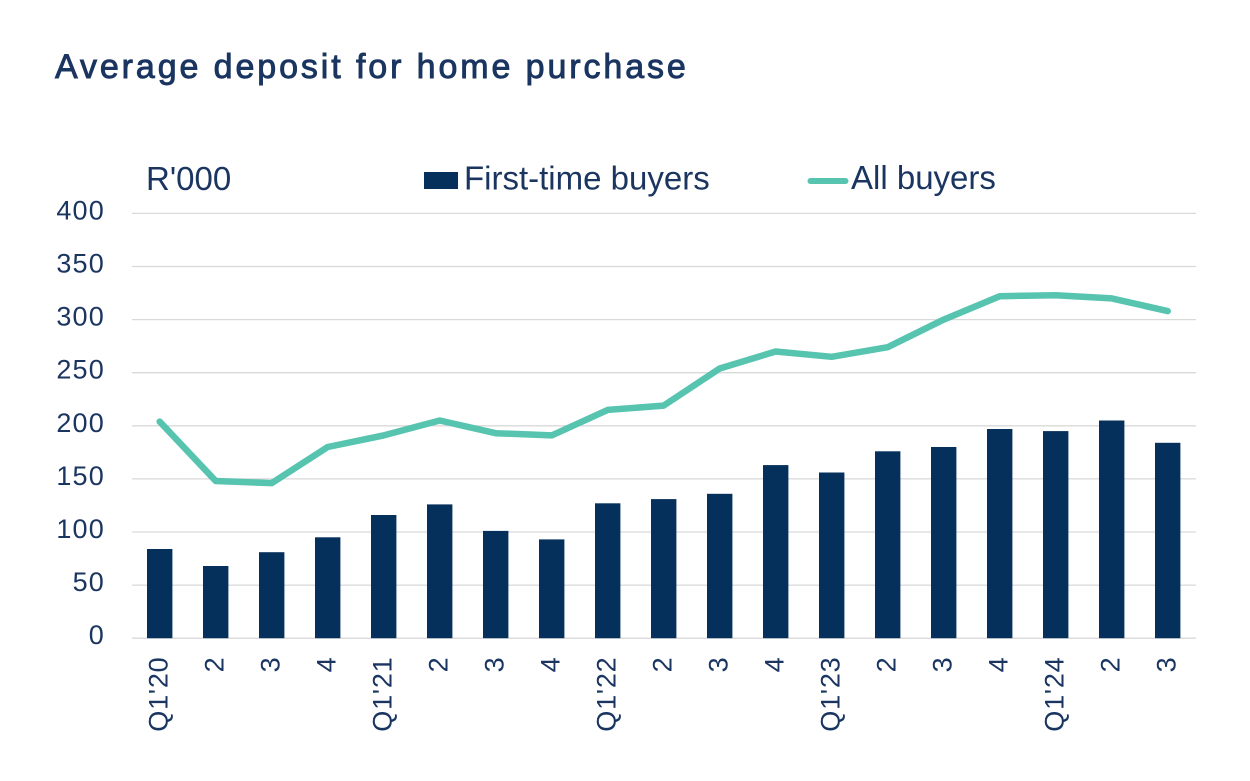 Image resolution: width=1250 pixels, height=781 pixels. What do you see at coordinates (80, 210) in the screenshot?
I see `svg-text: 400` at bounding box center [80, 210].